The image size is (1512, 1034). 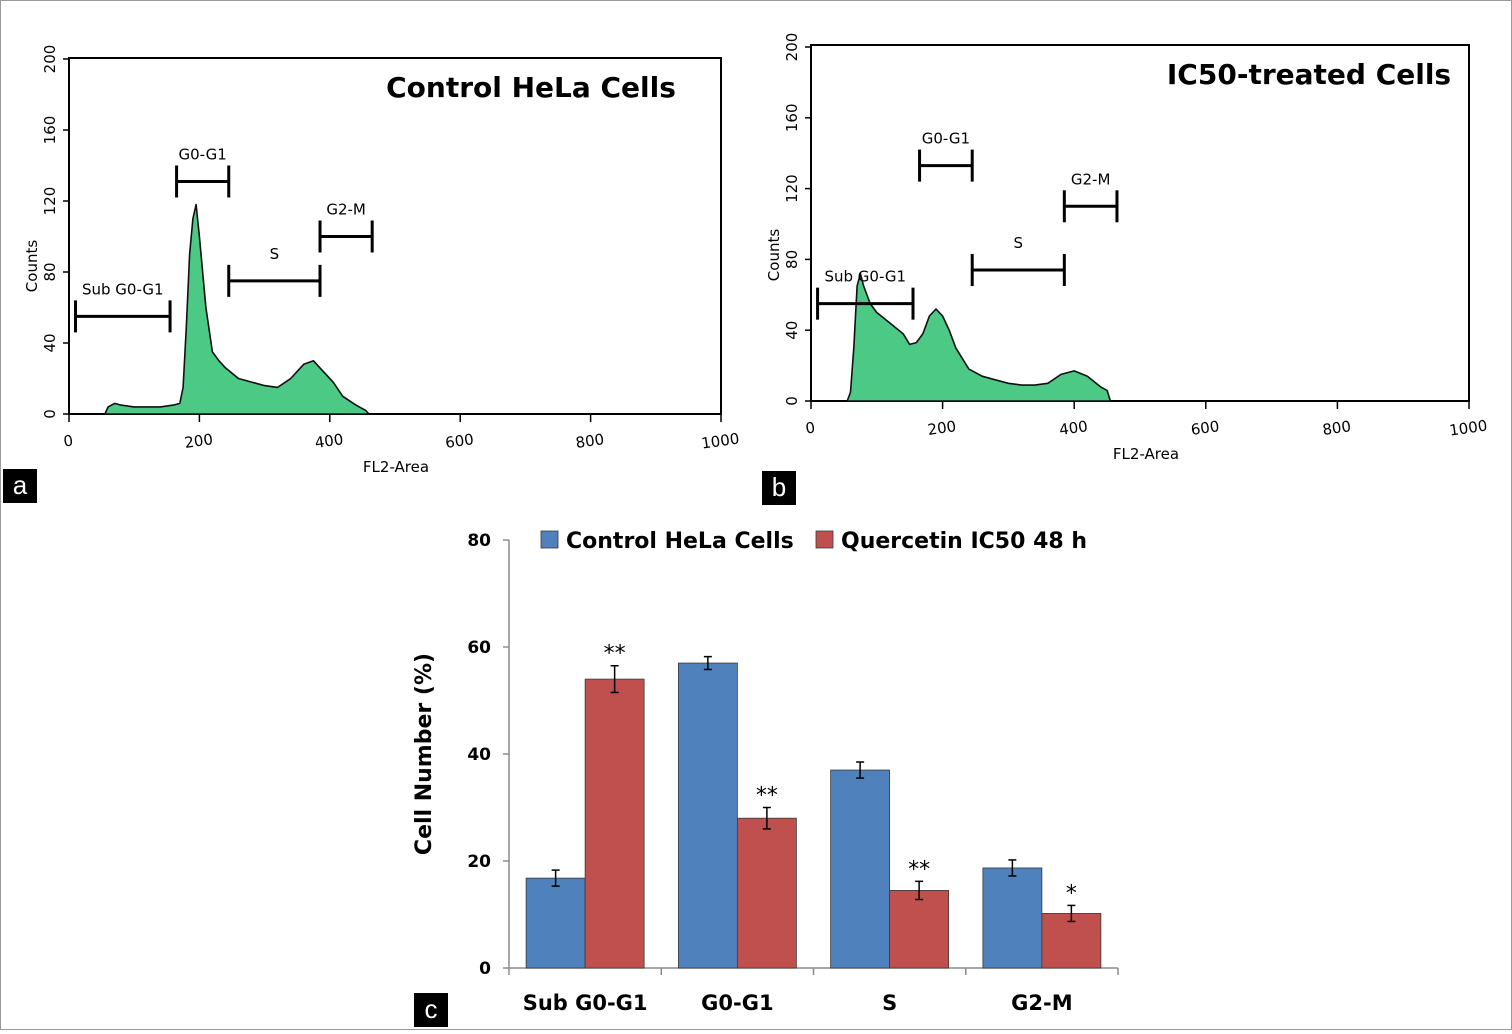 What do you see at coordinates (424, 754) in the screenshot?
I see `y-axis-label: Cell Number (%)` at bounding box center [424, 754].